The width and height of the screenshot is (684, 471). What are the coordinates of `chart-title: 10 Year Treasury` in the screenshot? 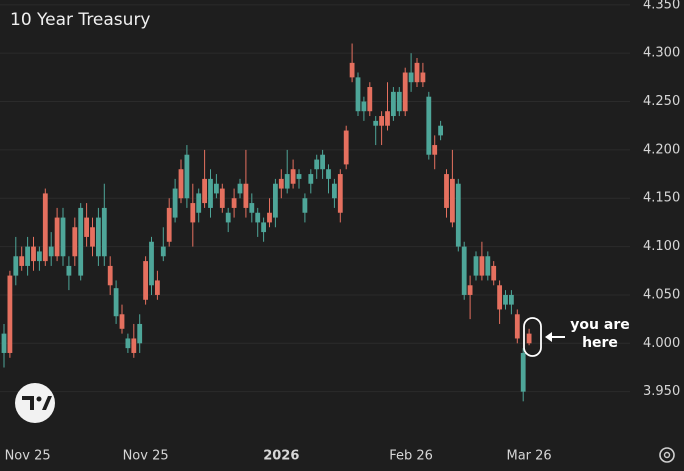 It's located at (80, 20).